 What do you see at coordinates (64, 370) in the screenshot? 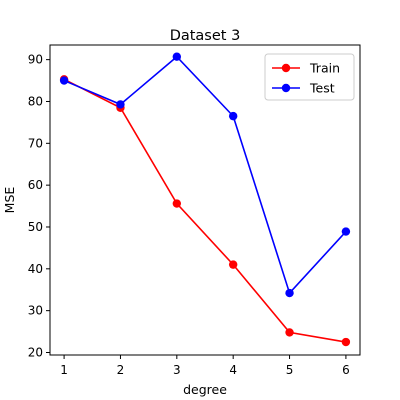
I see `x-tick-label: 1` at bounding box center [64, 370].